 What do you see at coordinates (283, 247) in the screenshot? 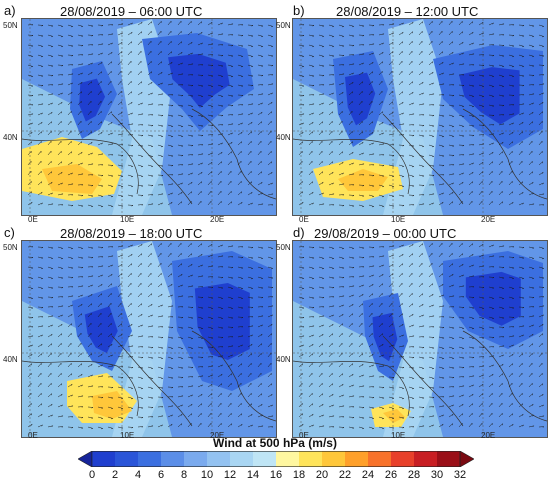
I see `lat-tick-50n-d: 50N` at bounding box center [283, 247].